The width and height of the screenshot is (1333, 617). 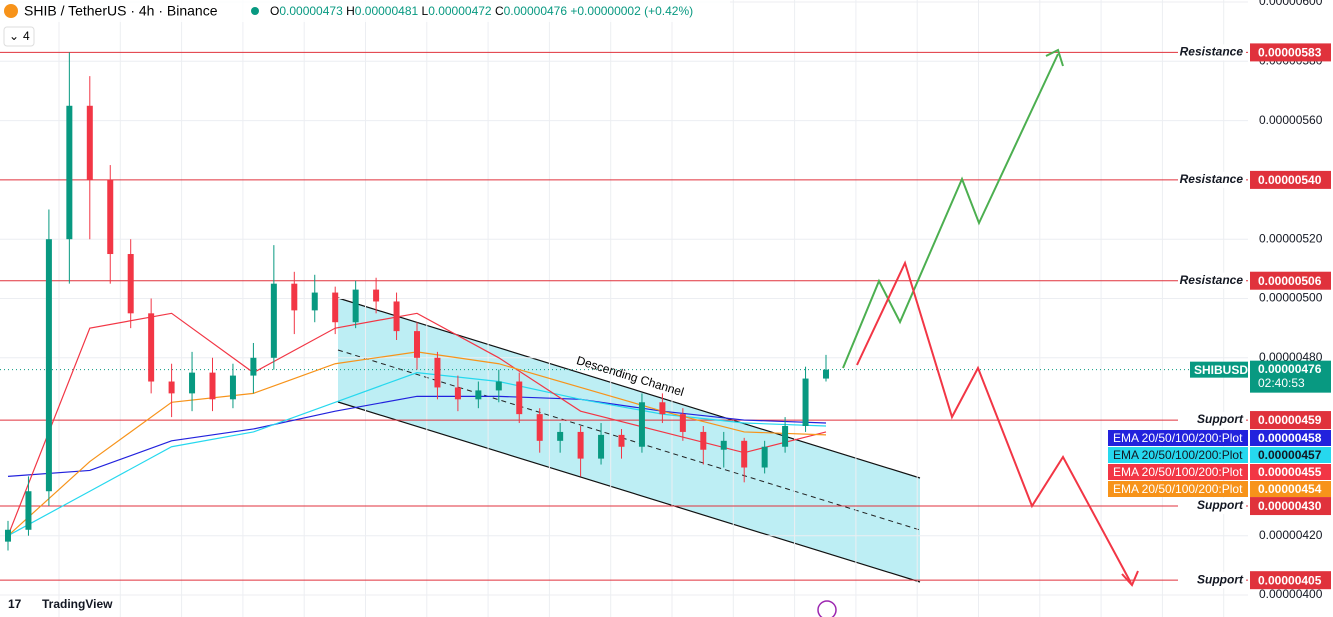 I want to click on y-tick-label: 0.00000500, so click(x=1291, y=298).